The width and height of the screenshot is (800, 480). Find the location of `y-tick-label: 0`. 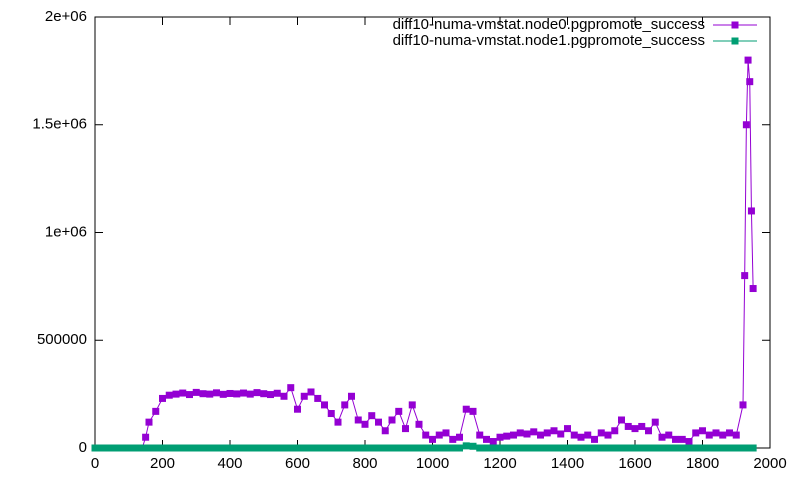

y-tick-label: 0 is located at coordinates (83, 447).